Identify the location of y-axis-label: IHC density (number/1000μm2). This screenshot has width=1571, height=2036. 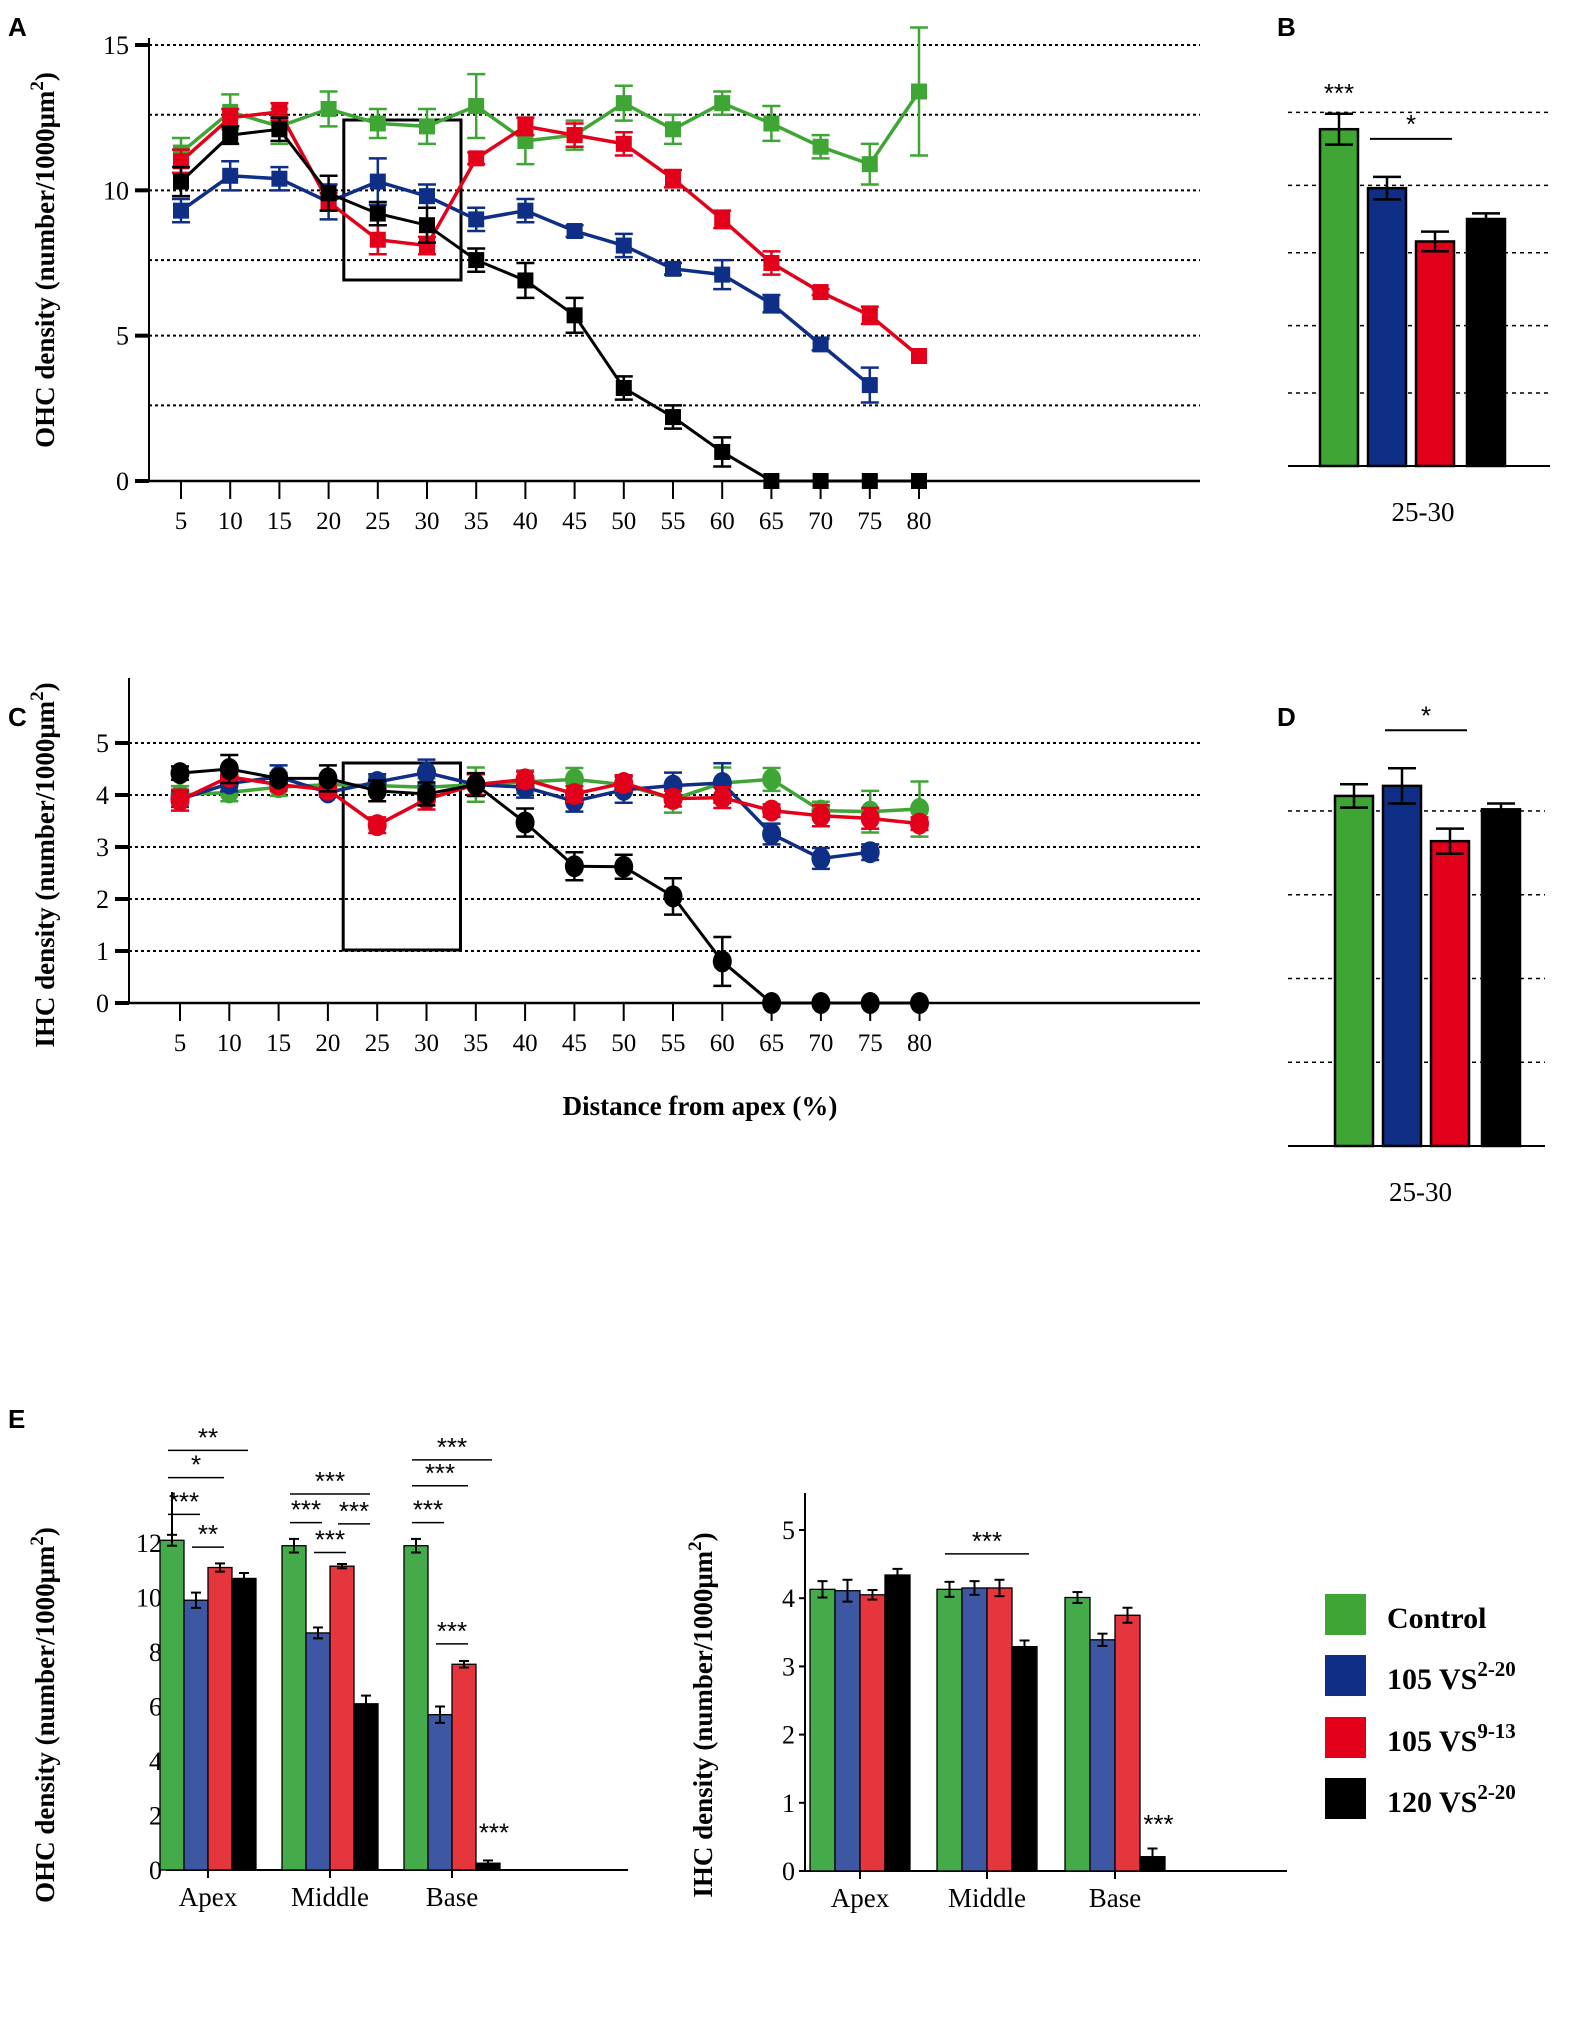
(43, 864).